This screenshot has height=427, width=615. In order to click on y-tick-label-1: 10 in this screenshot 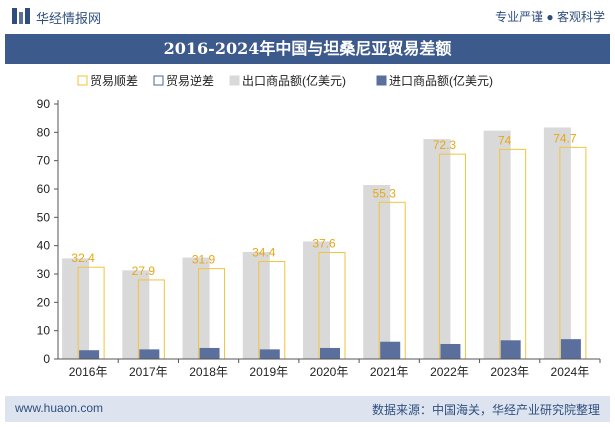, I will do `click(44, 331)`.